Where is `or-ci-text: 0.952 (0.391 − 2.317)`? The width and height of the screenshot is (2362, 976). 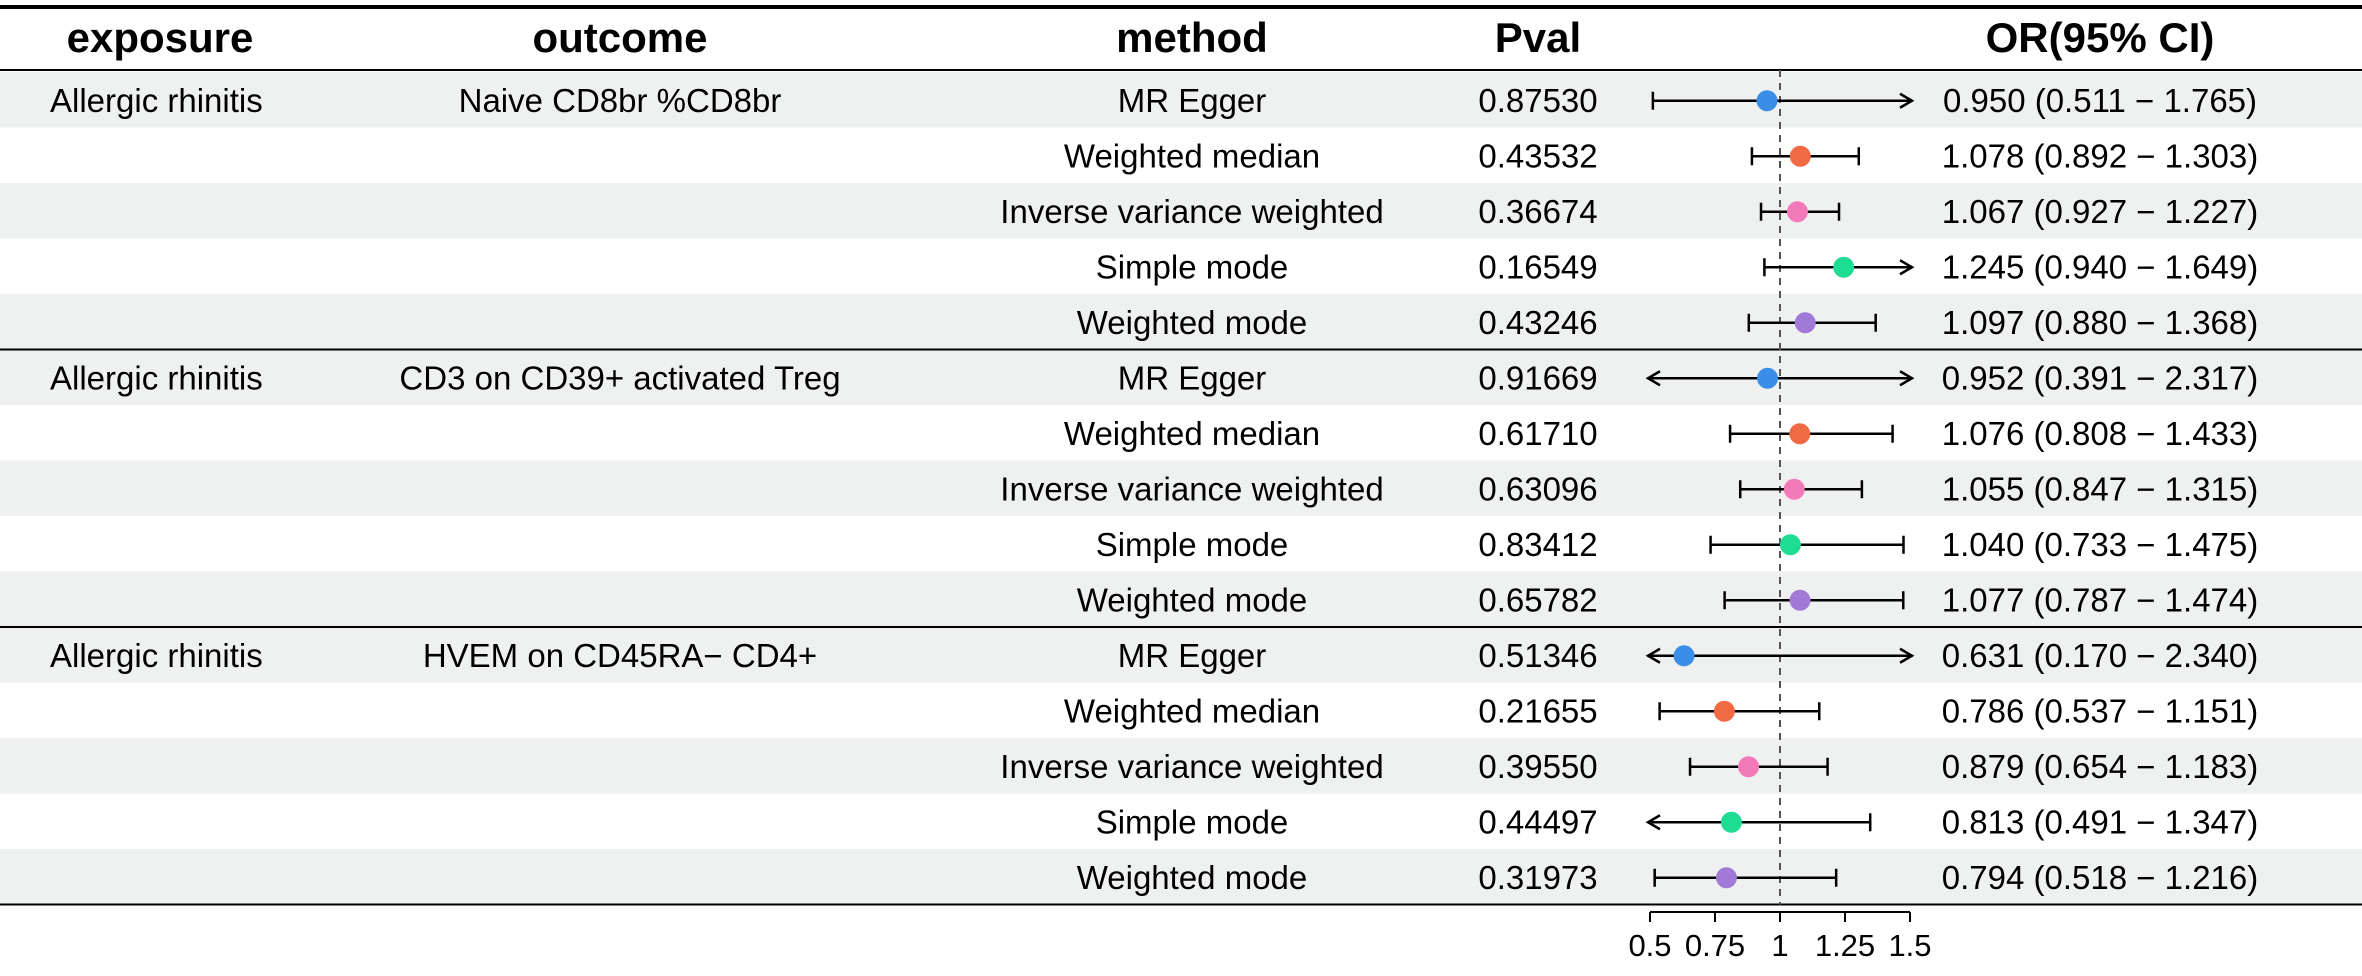 or-ci-text: 0.952 (0.391 − 2.317) is located at coordinates (2100, 377).